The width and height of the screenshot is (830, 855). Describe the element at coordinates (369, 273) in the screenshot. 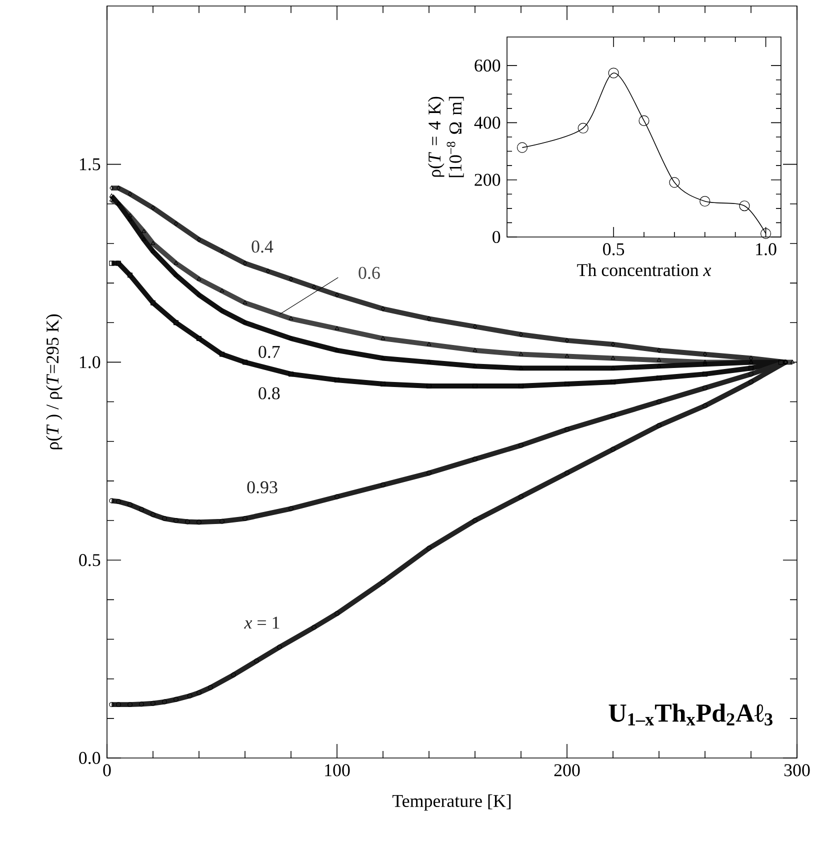

I see `text: 0.6` at that location.